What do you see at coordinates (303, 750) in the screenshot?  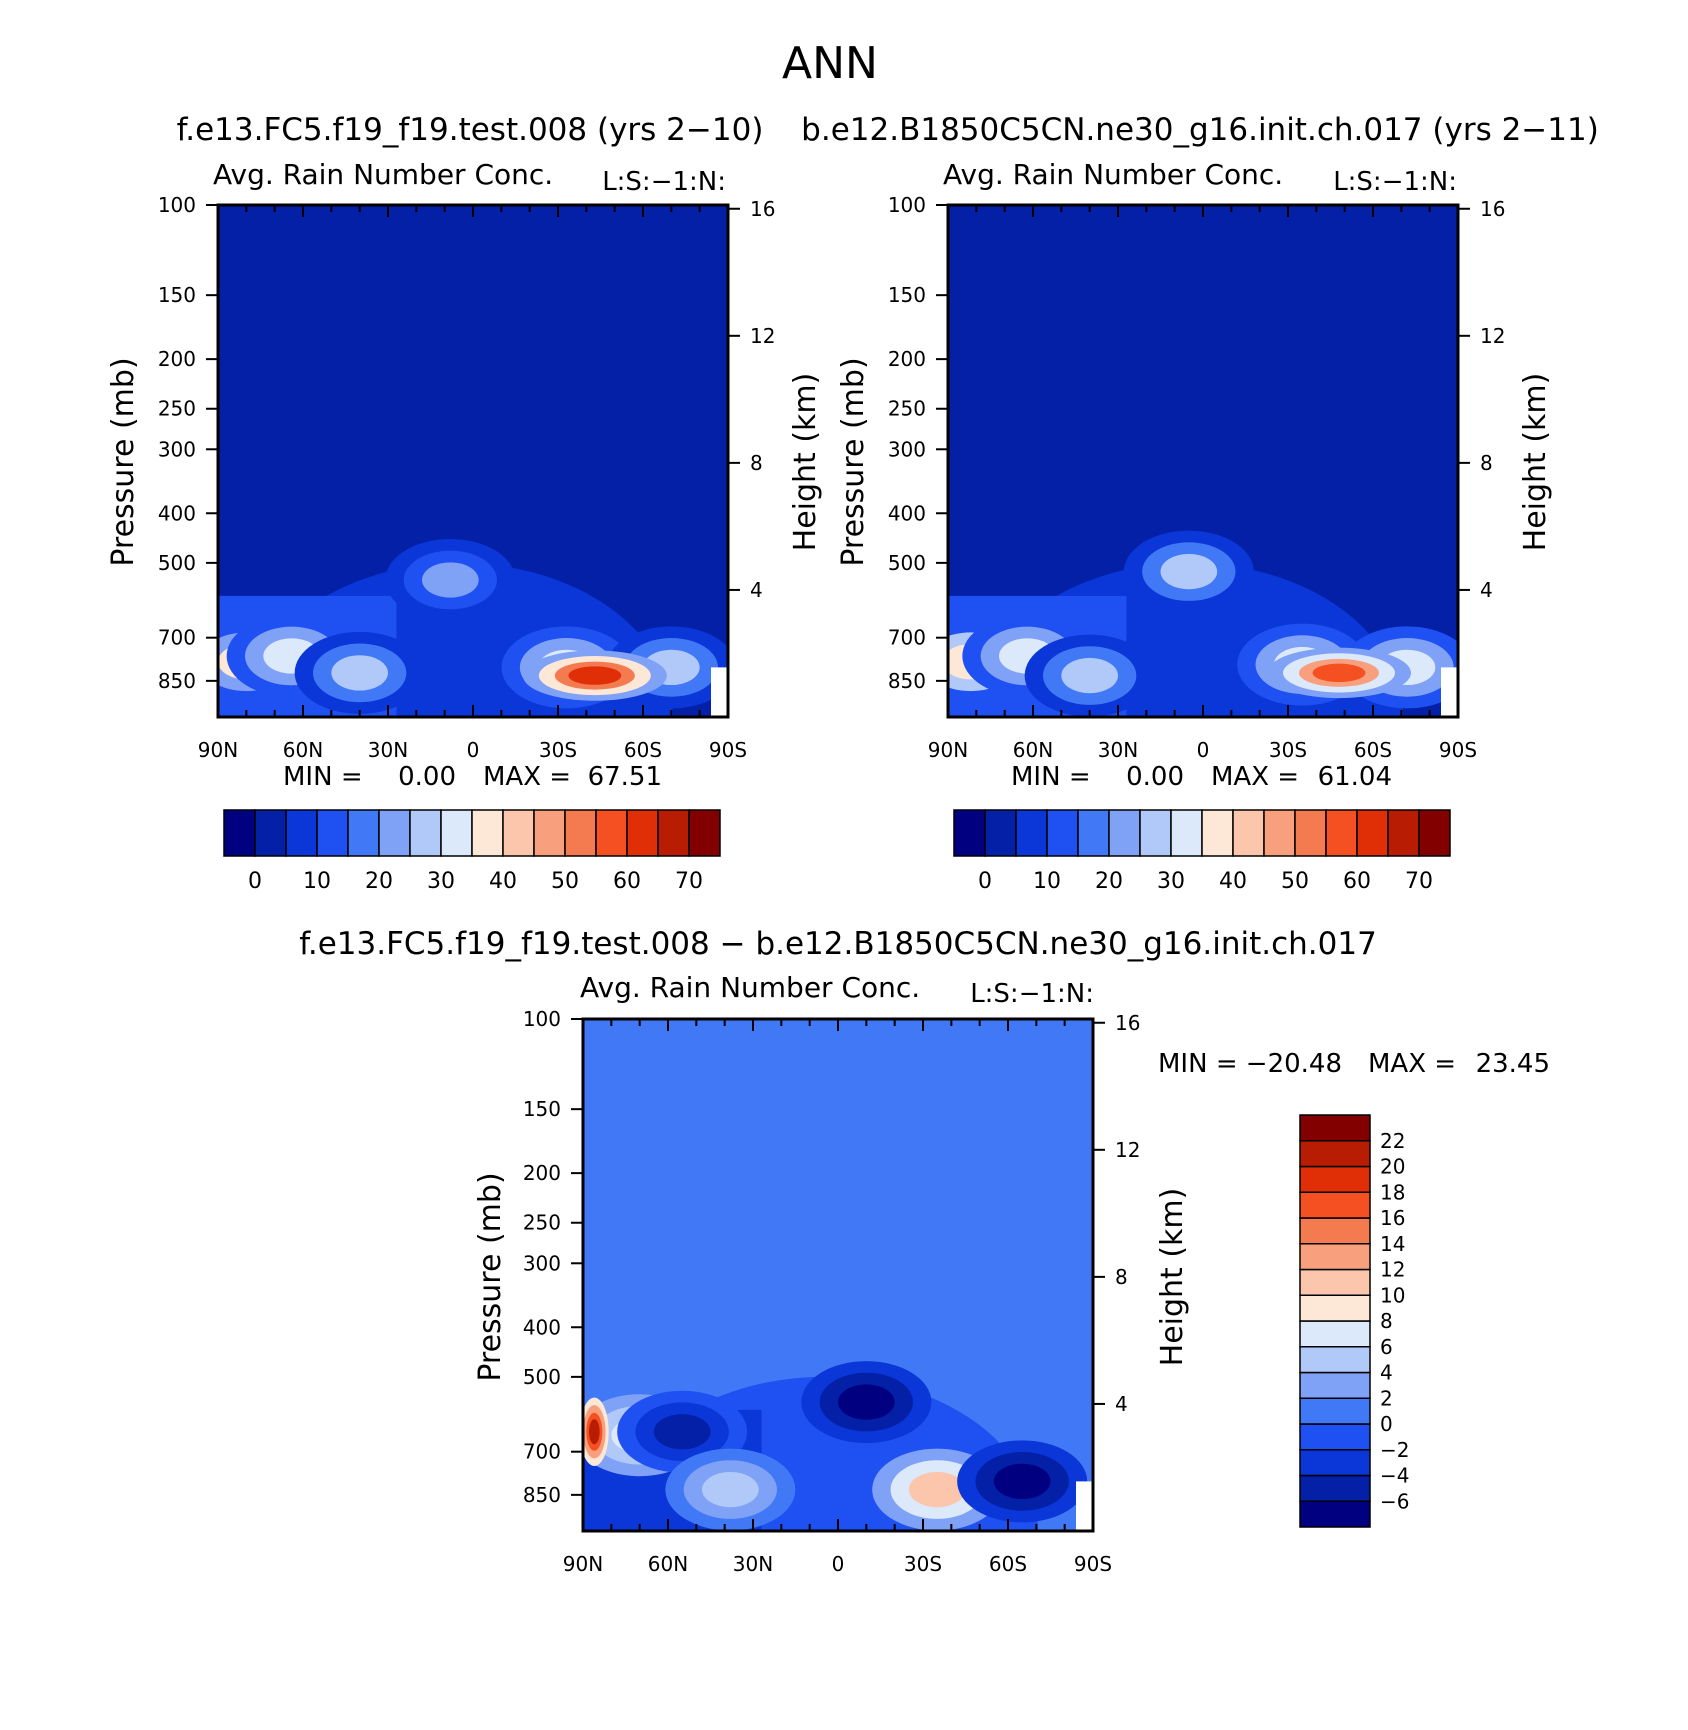 I see `x-tick-label: 60N` at bounding box center [303, 750].